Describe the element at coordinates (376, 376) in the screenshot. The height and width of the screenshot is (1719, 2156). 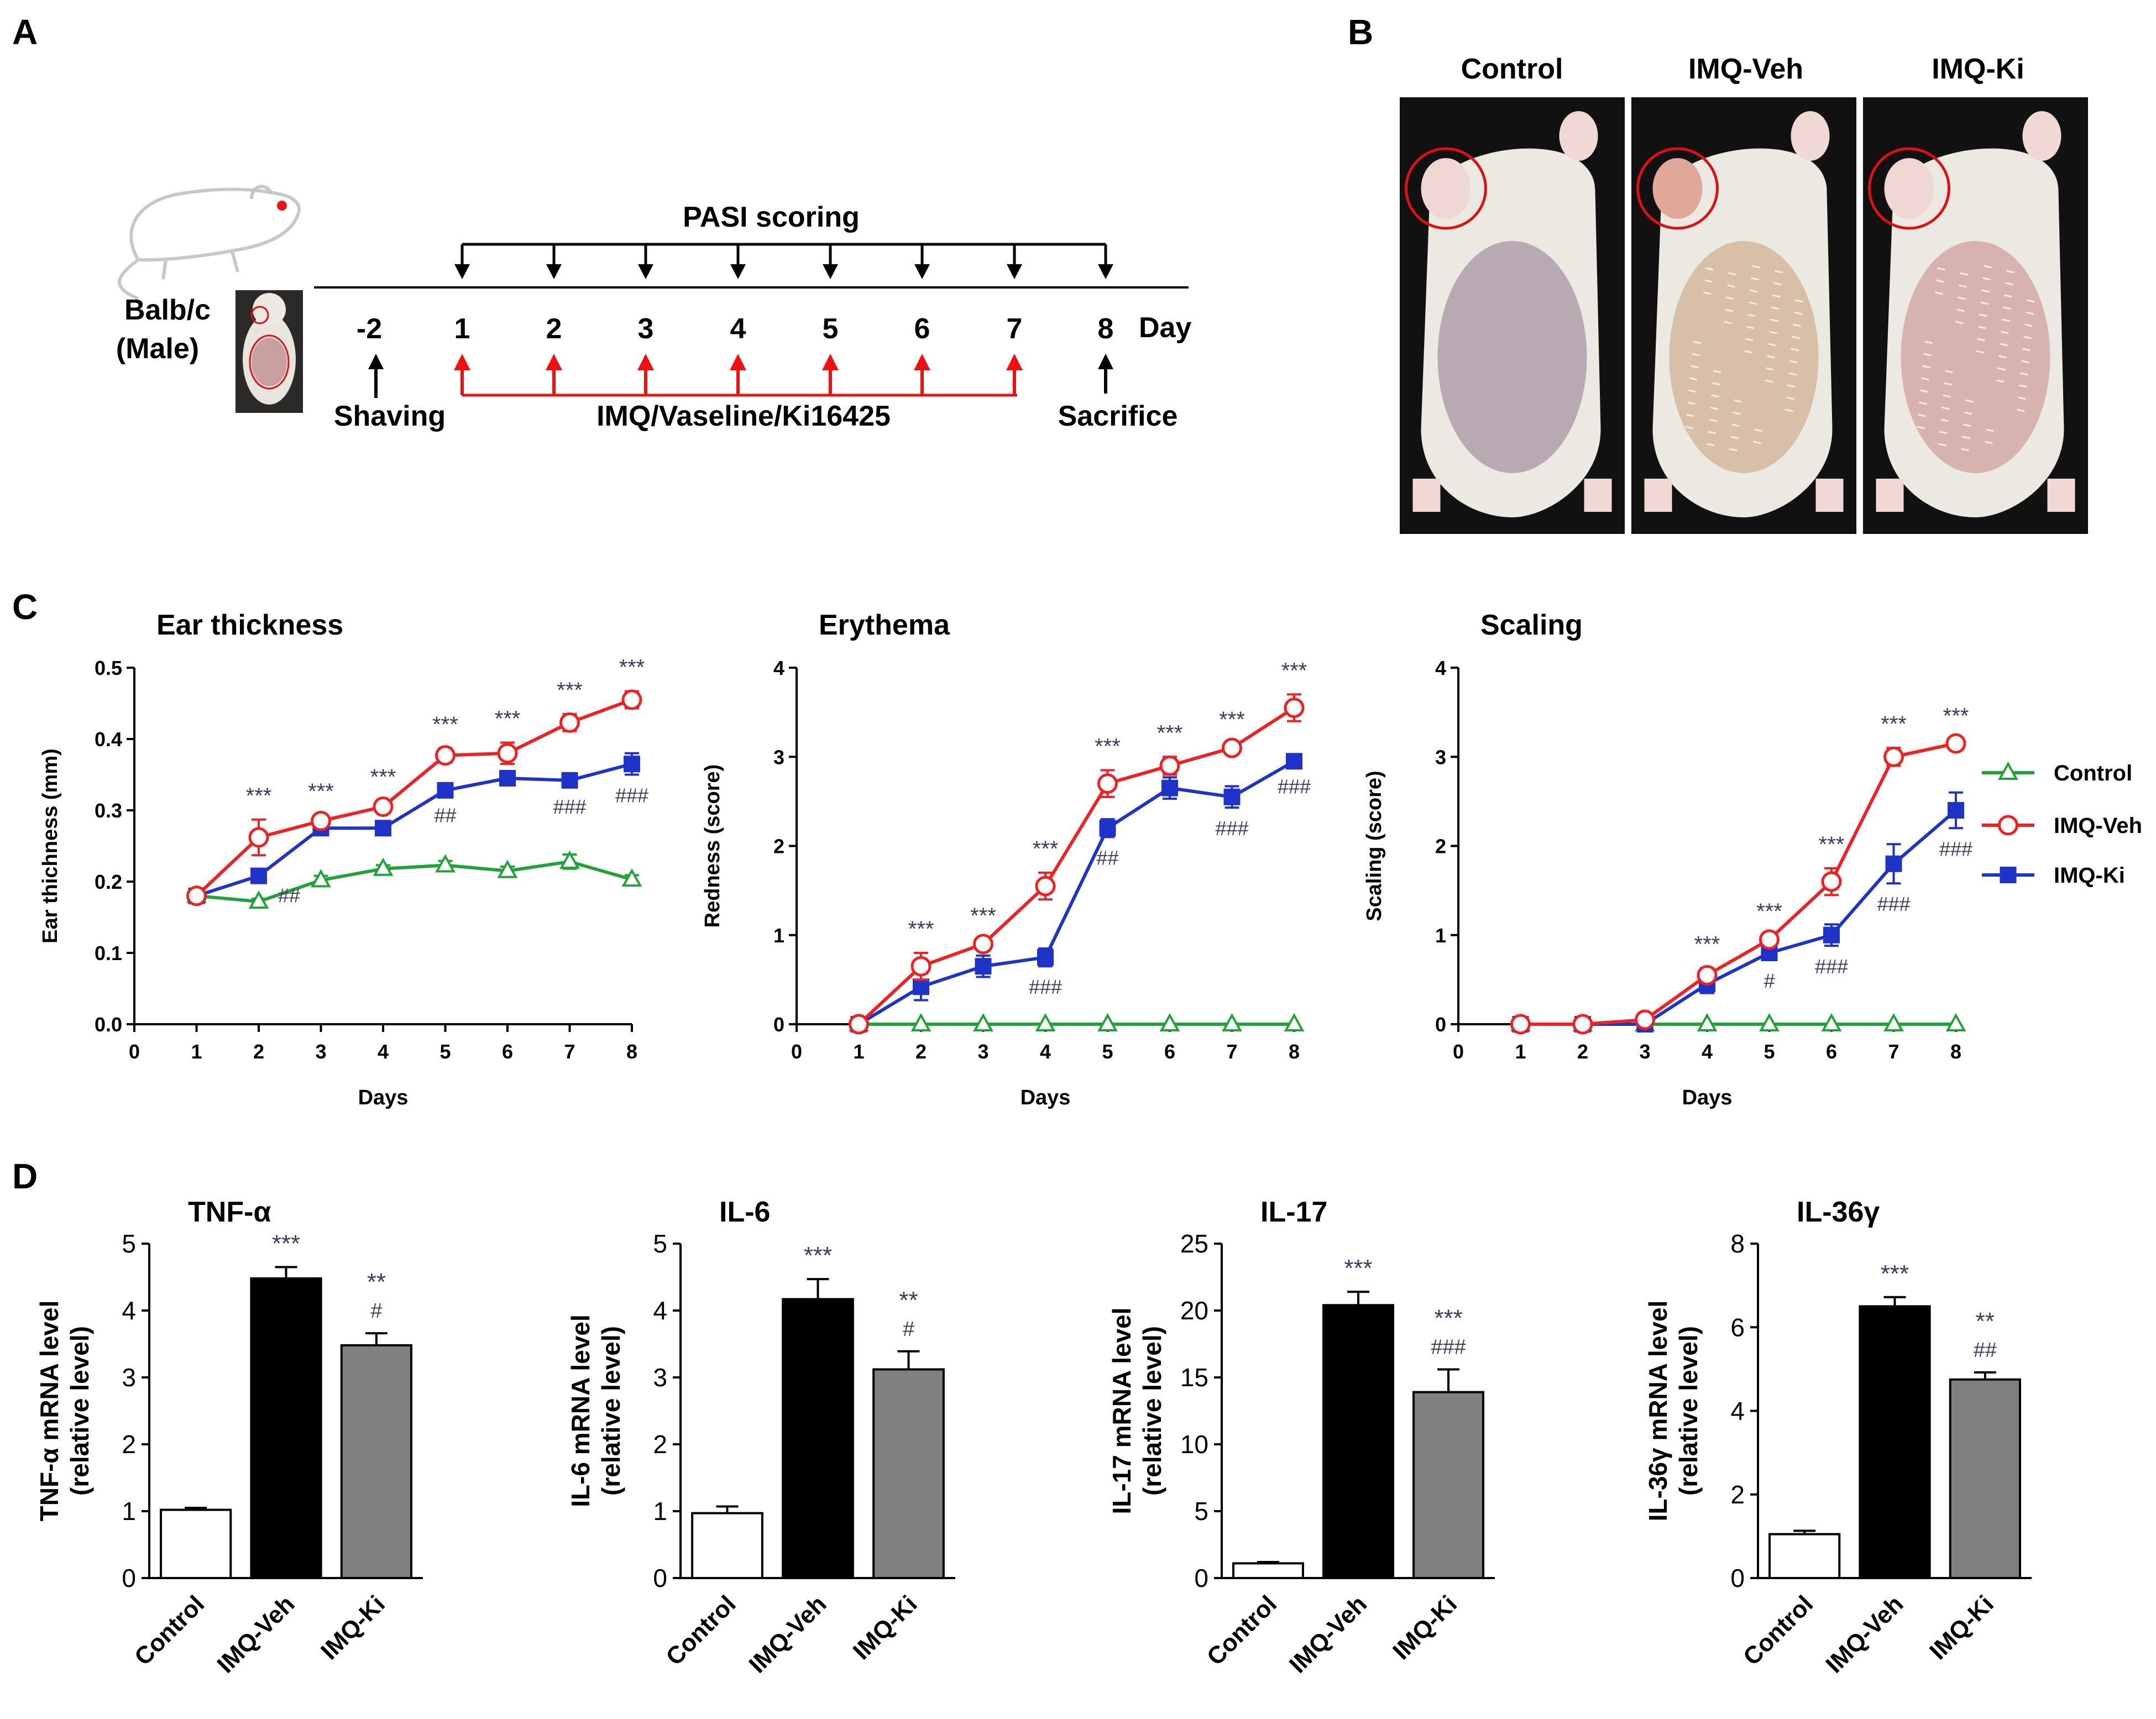
I see `shaving-arrow` at that location.